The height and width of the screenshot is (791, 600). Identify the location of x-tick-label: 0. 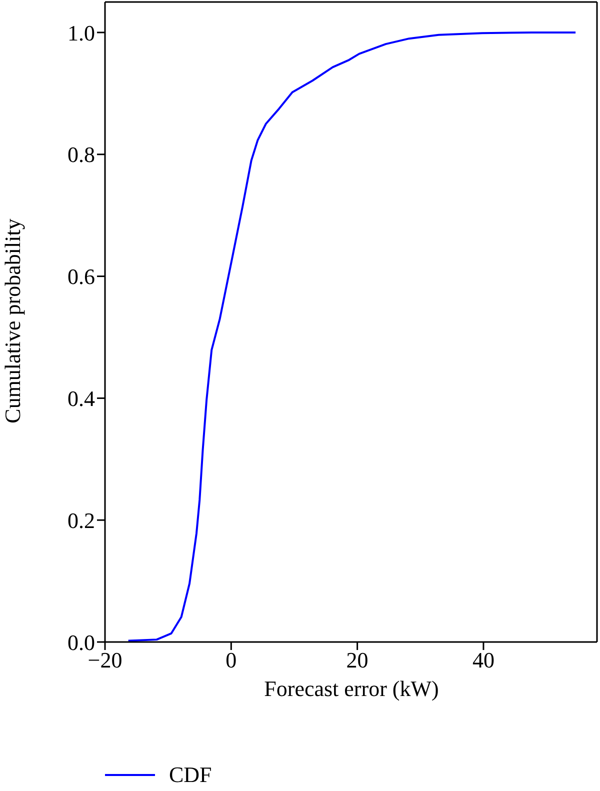
(231, 660).